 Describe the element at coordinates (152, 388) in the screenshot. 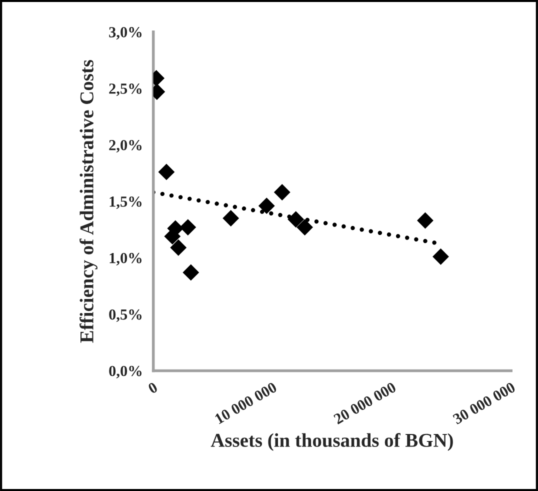

I see `x-tick-label: 0` at that location.